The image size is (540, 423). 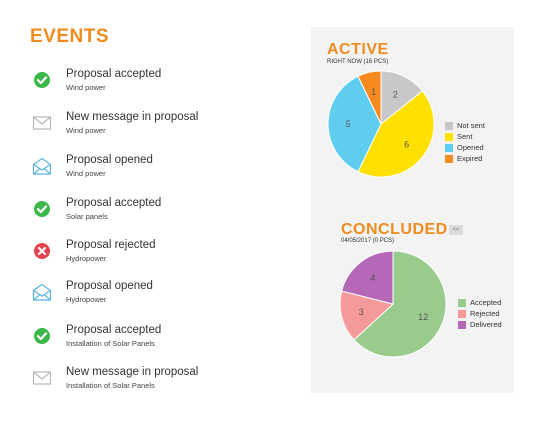 I want to click on legend-label: Not sent, so click(x=471, y=125).